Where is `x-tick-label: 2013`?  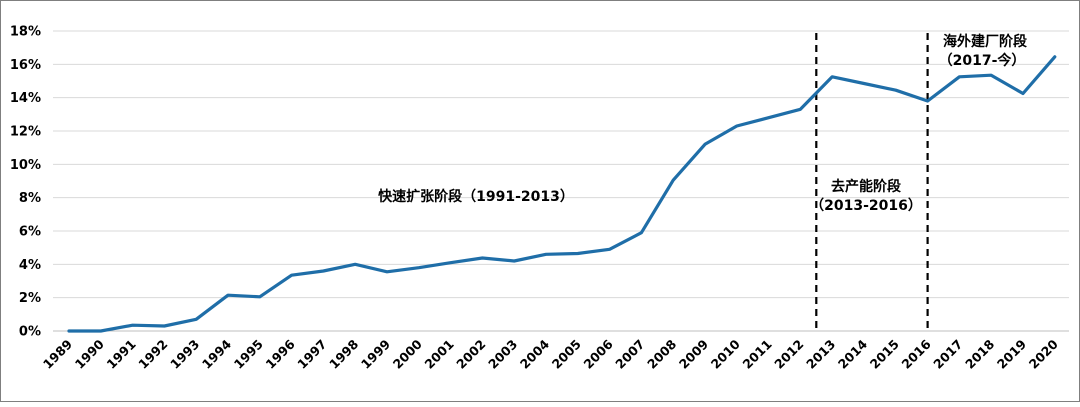 x-tick-label: 2013 is located at coordinates (820, 354).